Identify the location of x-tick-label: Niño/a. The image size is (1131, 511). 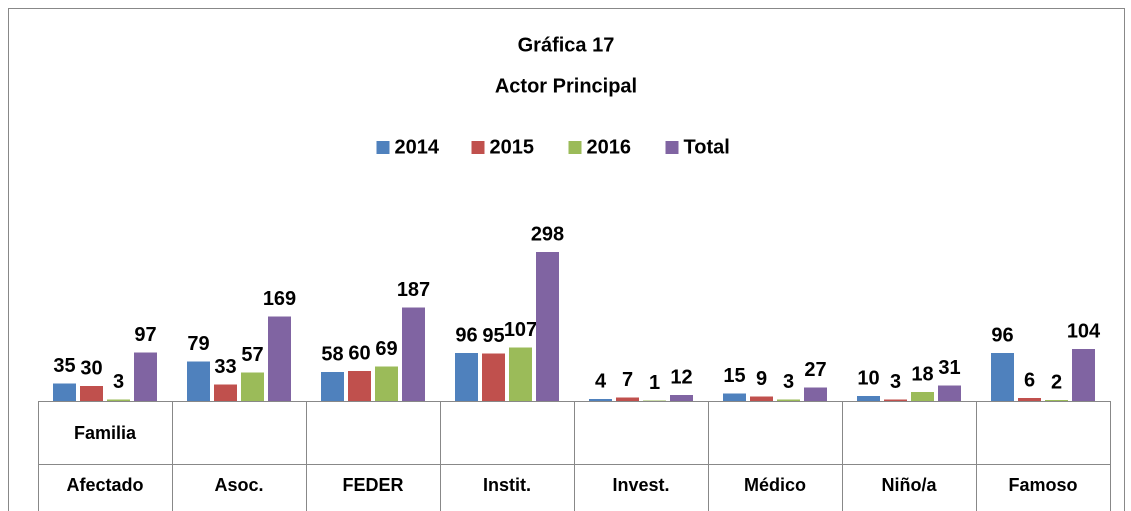
(909, 485).